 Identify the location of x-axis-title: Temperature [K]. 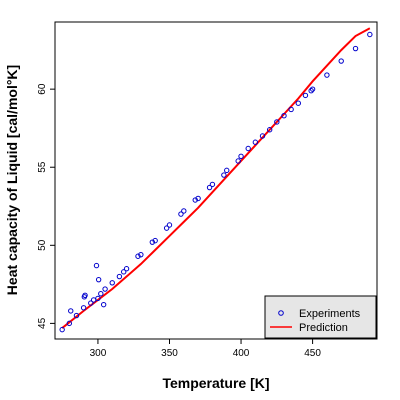
(215, 383).